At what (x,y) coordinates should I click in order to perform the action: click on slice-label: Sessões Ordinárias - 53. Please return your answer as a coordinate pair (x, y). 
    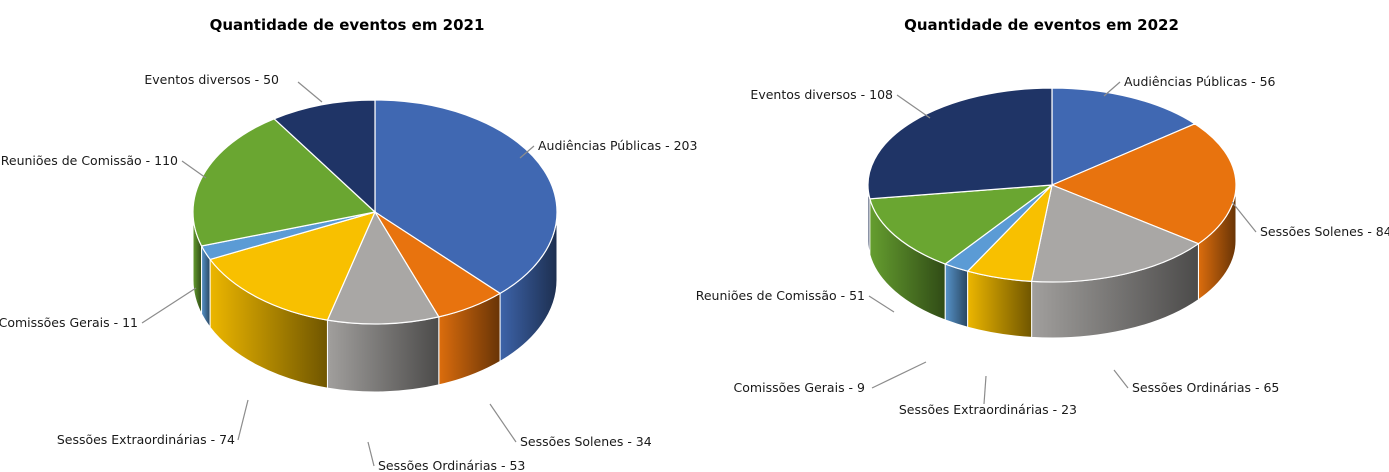
    Looking at the image, I should click on (451, 465).